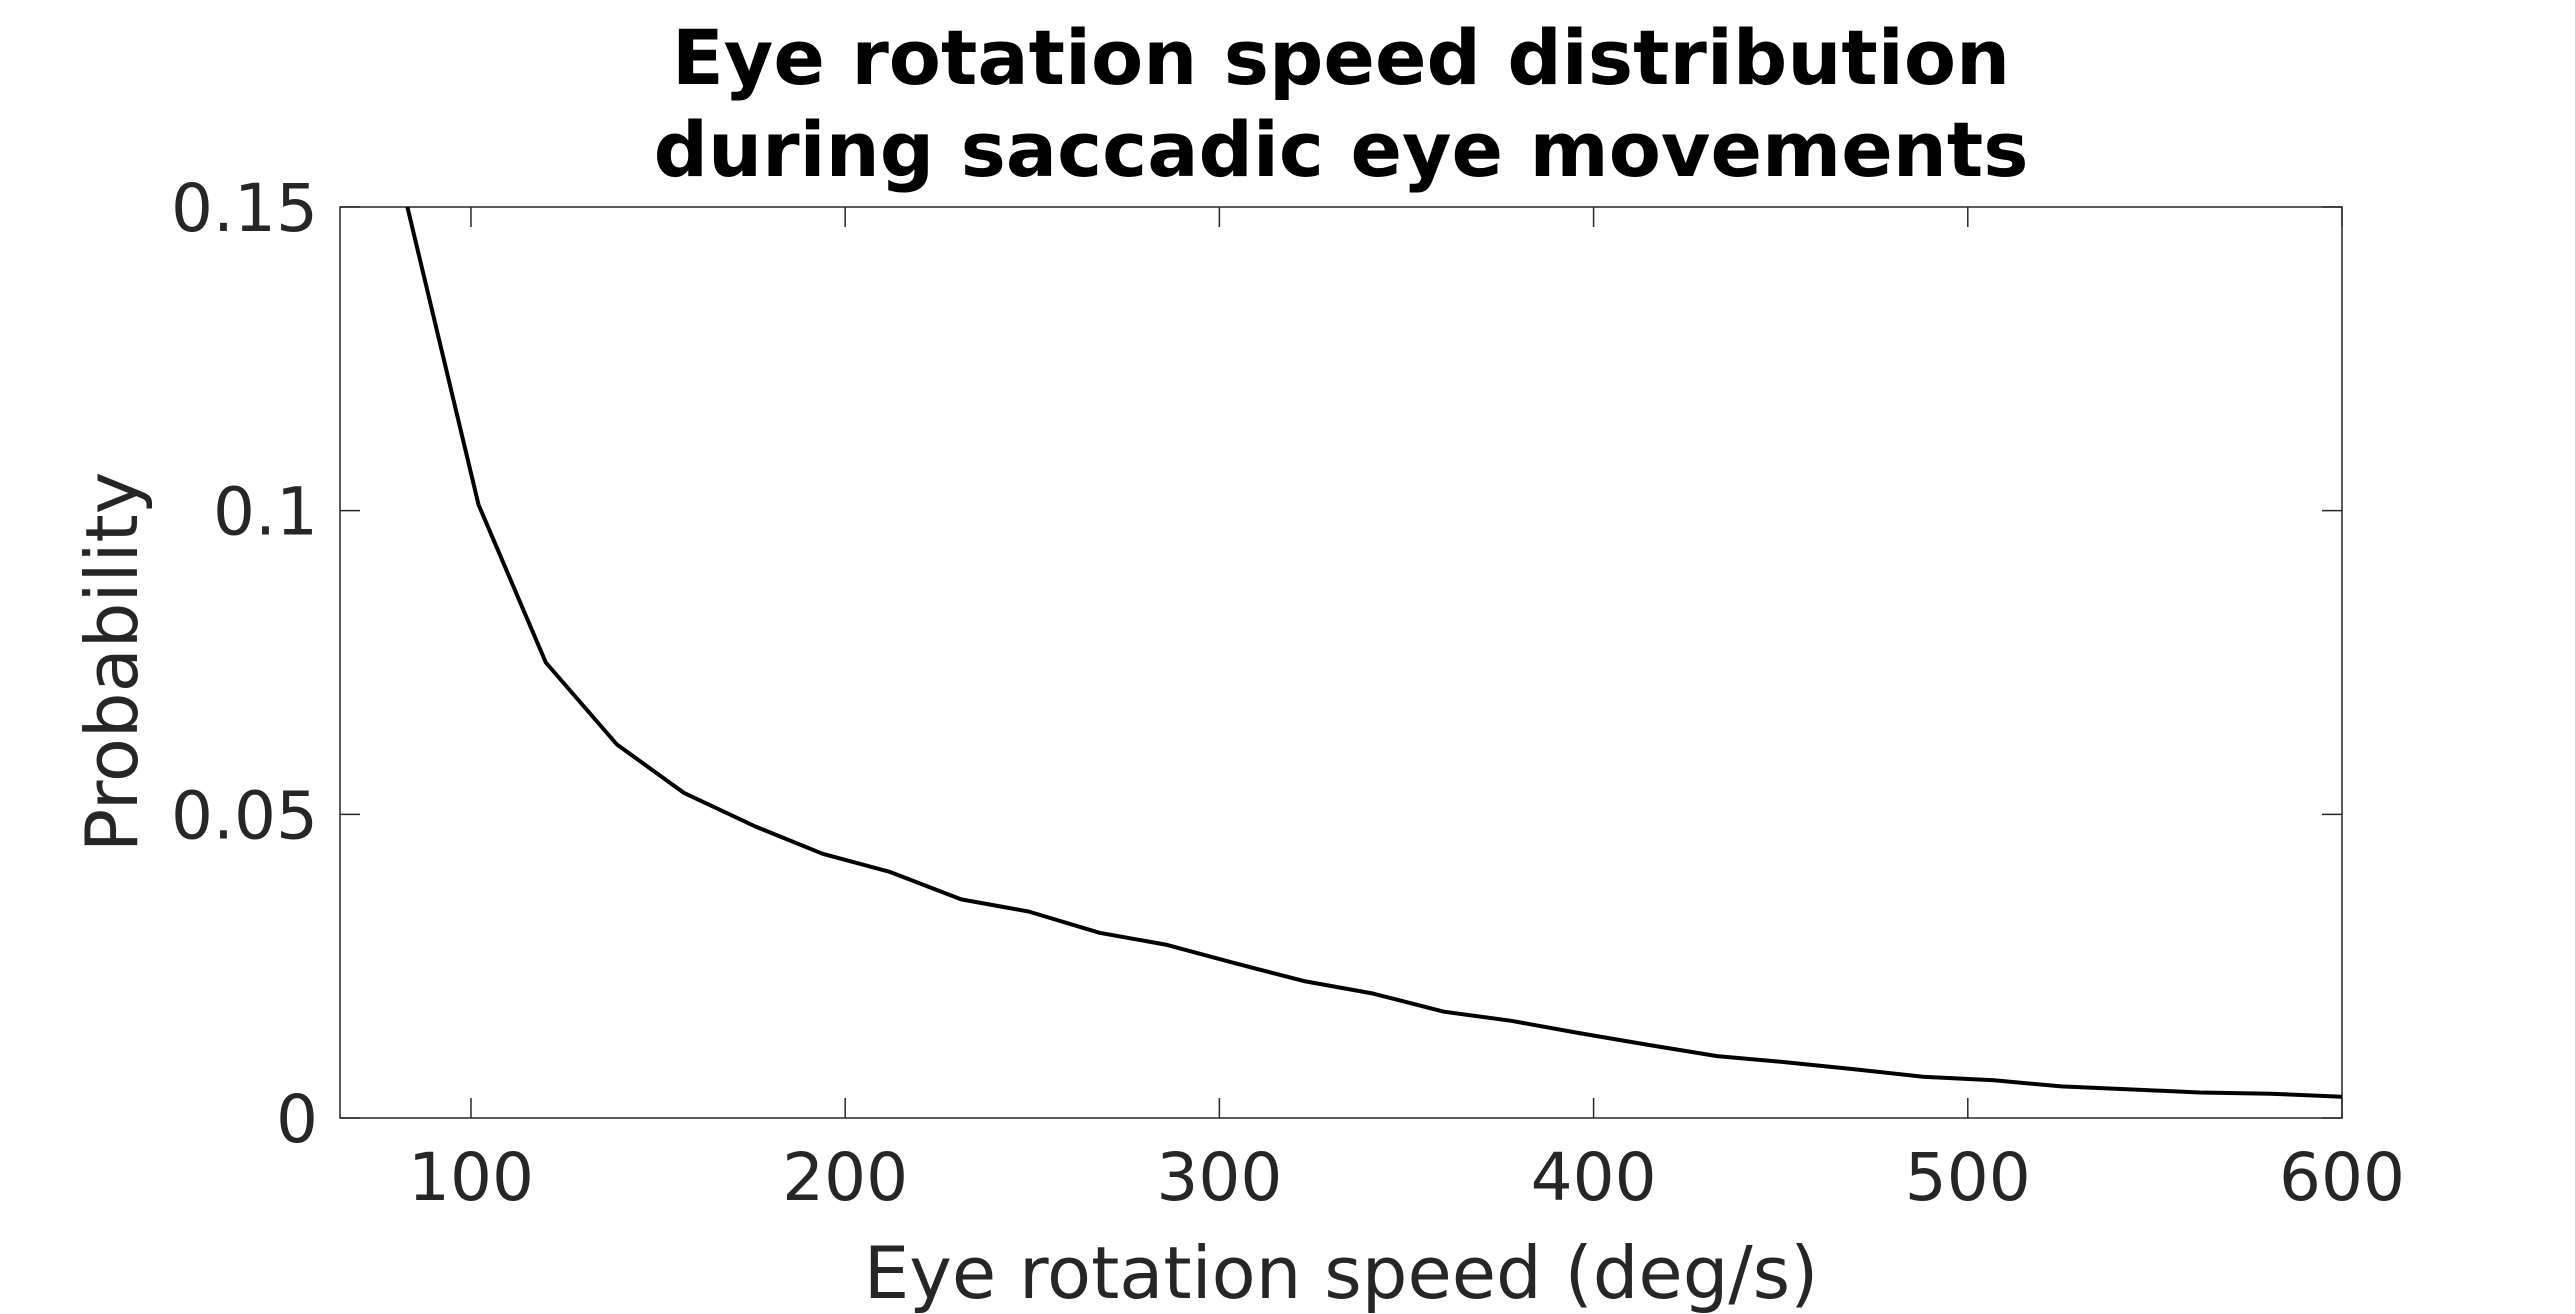 This screenshot has height=1314, width=2575. I want to click on y-tick-label: 0.1, so click(265, 512).